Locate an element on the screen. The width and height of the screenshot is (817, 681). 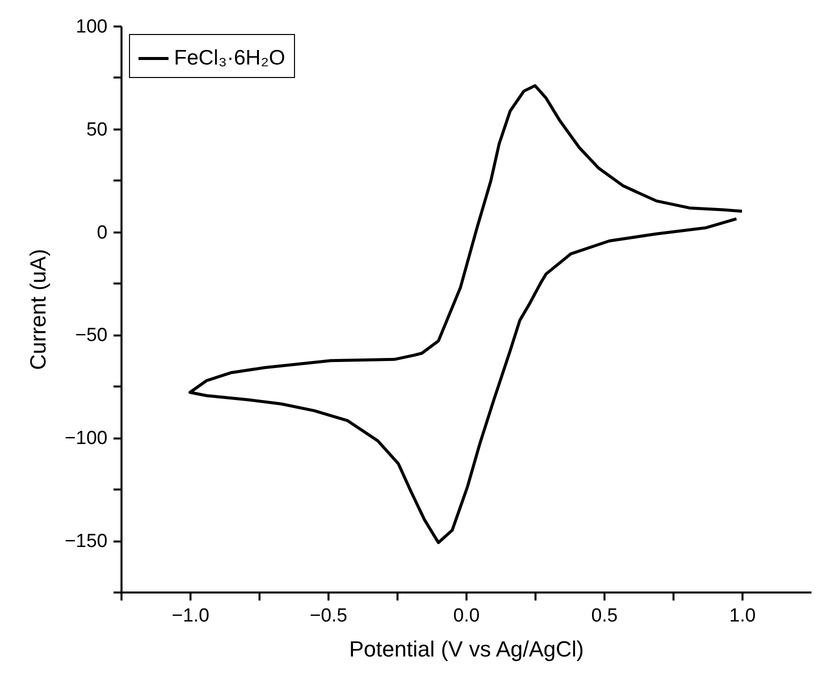
x-tick-label: 0.0 is located at coordinates (466, 616).